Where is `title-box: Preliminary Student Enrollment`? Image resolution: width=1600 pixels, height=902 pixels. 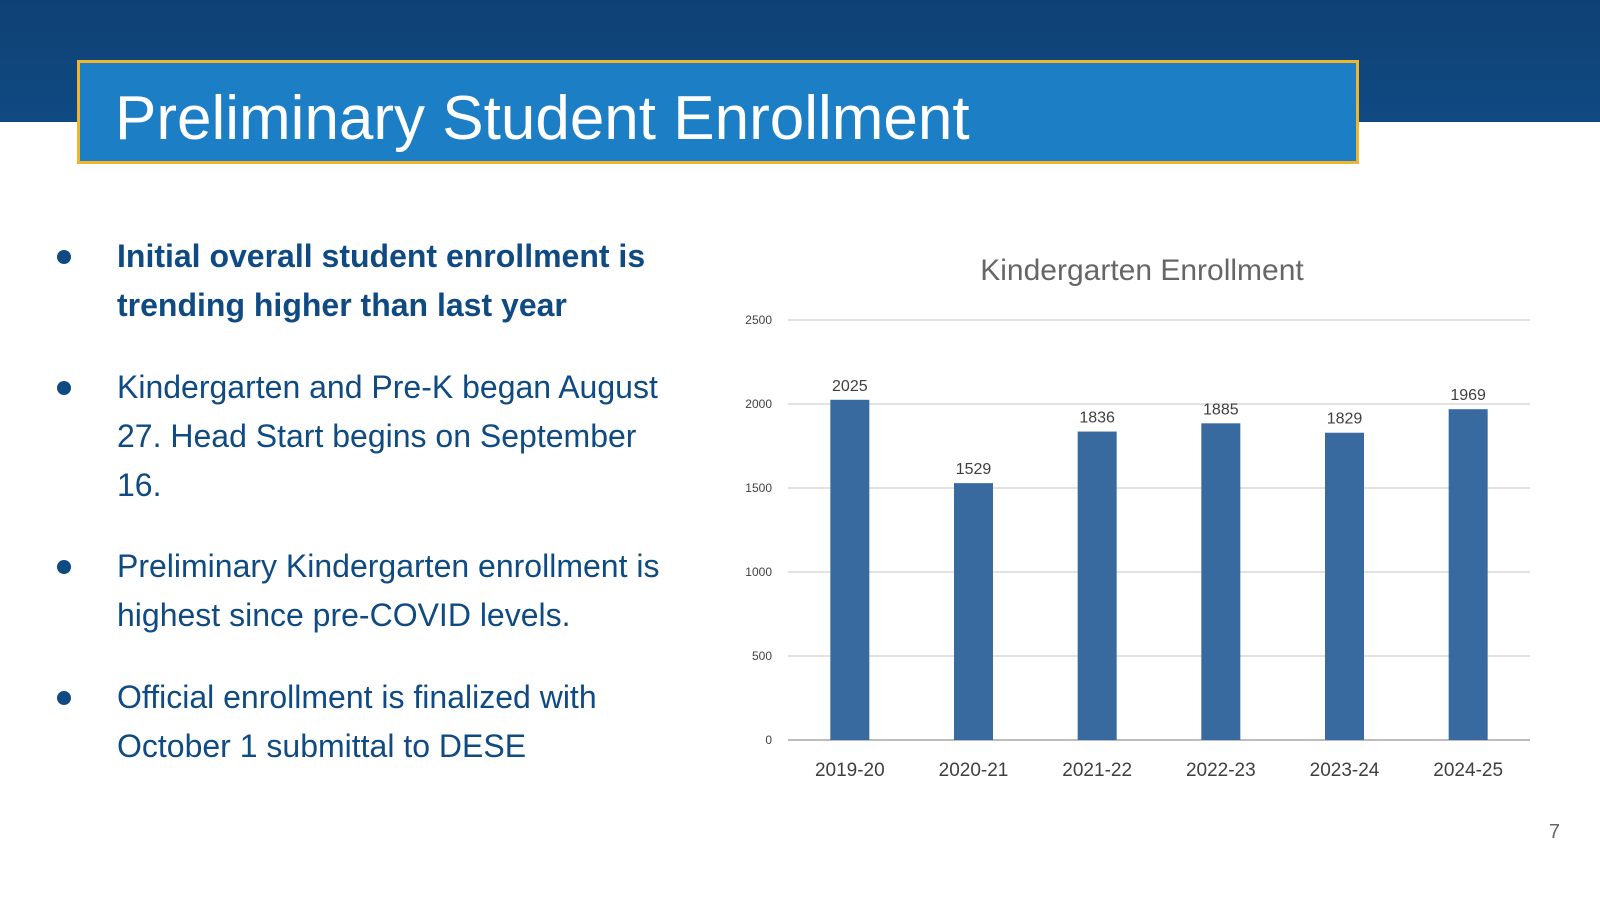
title-box: Preliminary Student Enrollment is located at coordinates (718, 112).